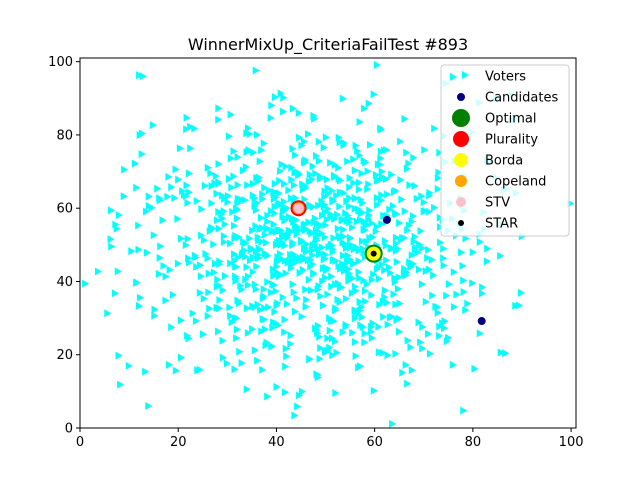 Image resolution: width=640 pixels, height=480 pixels. Describe the element at coordinates (80, 442) in the screenshot. I see `x-tick-label: 0` at that location.